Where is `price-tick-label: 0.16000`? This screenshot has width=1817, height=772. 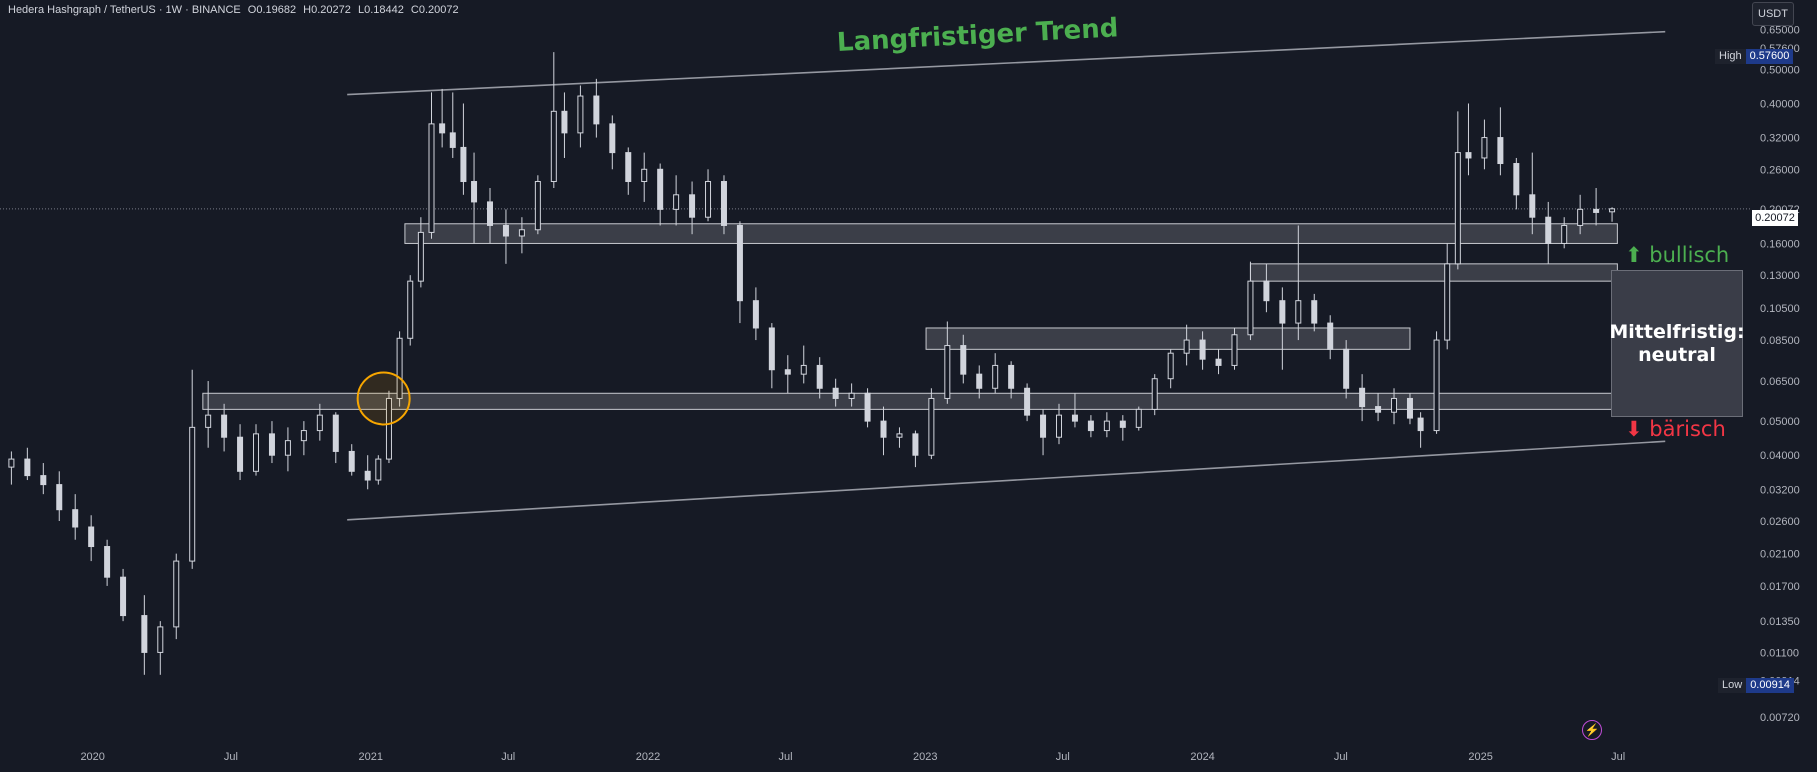
price-tick-label: 0.16000 is located at coordinates (1780, 244).